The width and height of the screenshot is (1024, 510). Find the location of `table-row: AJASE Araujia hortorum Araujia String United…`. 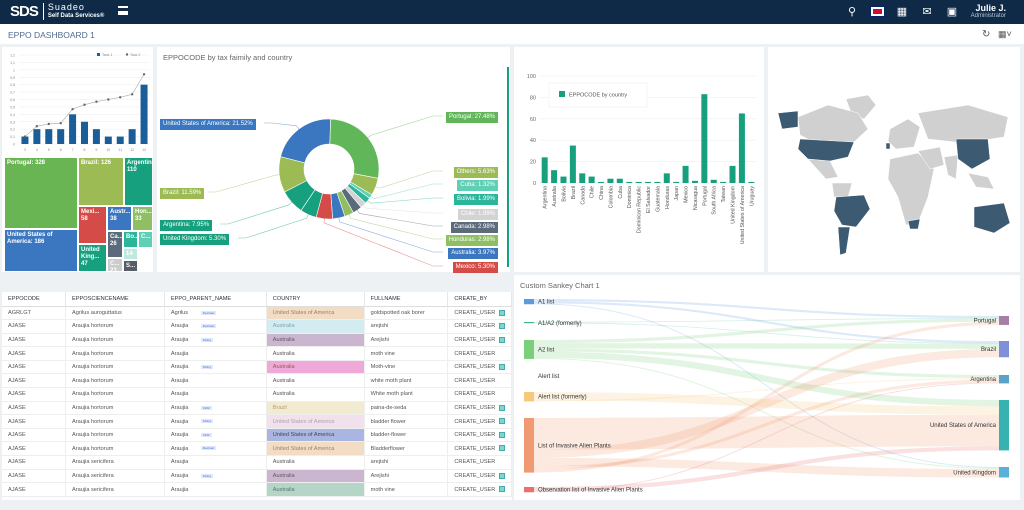

table-row: AJASE Araujia hortorum Araujia String United… is located at coordinates (257, 421).